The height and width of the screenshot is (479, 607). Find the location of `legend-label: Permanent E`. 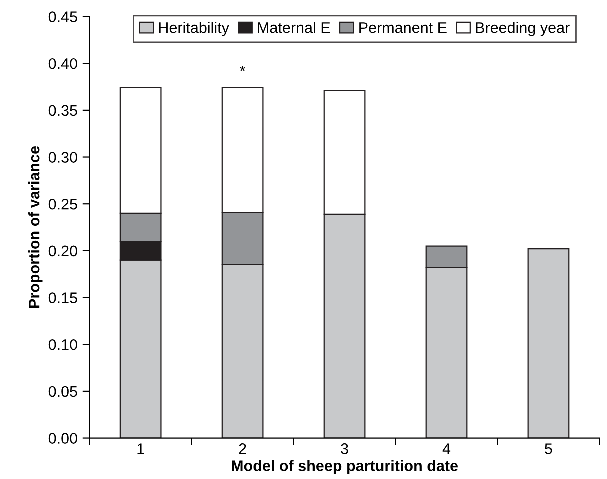

legend-label: Permanent E is located at coordinates (403, 28).